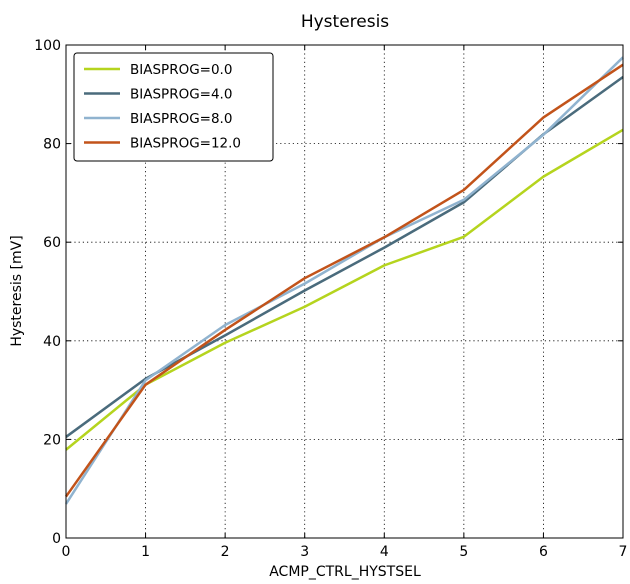 The image size is (630, 584). Describe the element at coordinates (52, 145) in the screenshot. I see `y-tick-label: 80` at that location.